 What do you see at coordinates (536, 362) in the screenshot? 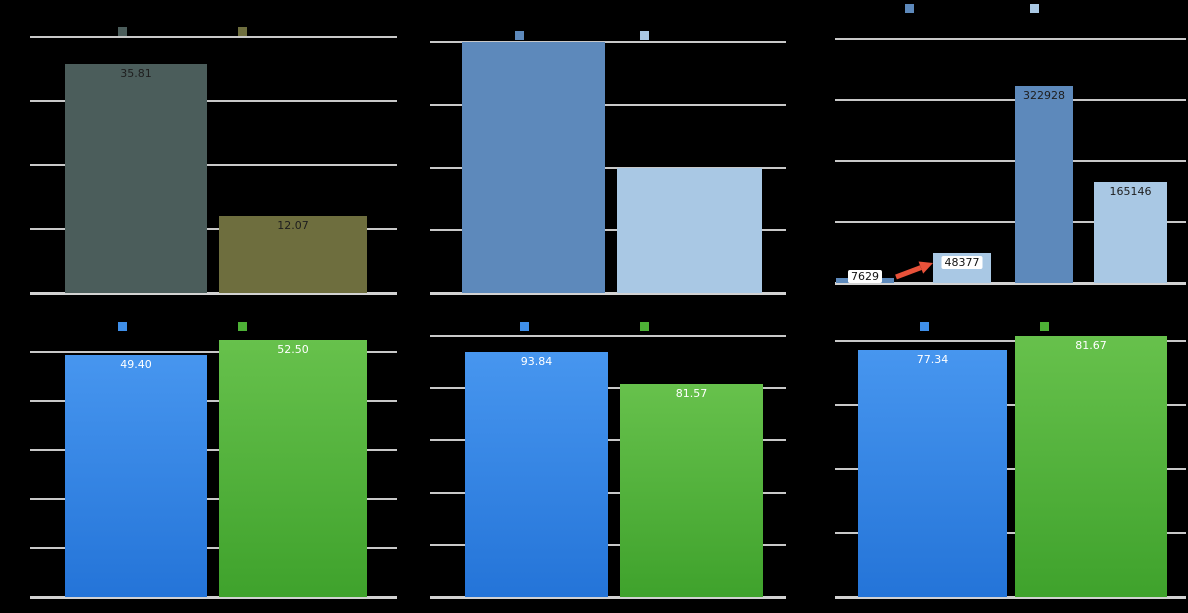
I see `bar-value-label: 93.84` at bounding box center [536, 362].